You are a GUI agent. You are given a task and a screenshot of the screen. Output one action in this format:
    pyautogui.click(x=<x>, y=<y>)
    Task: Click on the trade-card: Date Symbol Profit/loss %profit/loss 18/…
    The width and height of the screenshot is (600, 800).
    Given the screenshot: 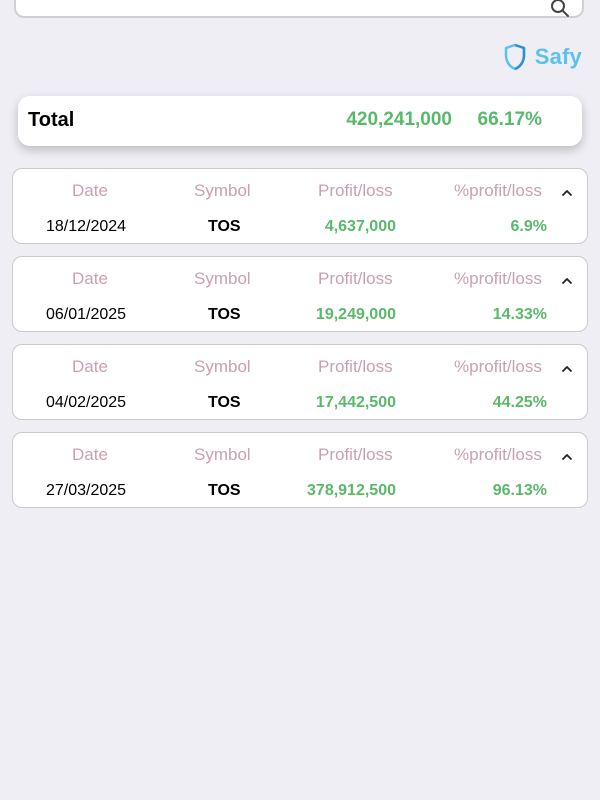 What is the action you would take?
    pyautogui.click(x=300, y=206)
    